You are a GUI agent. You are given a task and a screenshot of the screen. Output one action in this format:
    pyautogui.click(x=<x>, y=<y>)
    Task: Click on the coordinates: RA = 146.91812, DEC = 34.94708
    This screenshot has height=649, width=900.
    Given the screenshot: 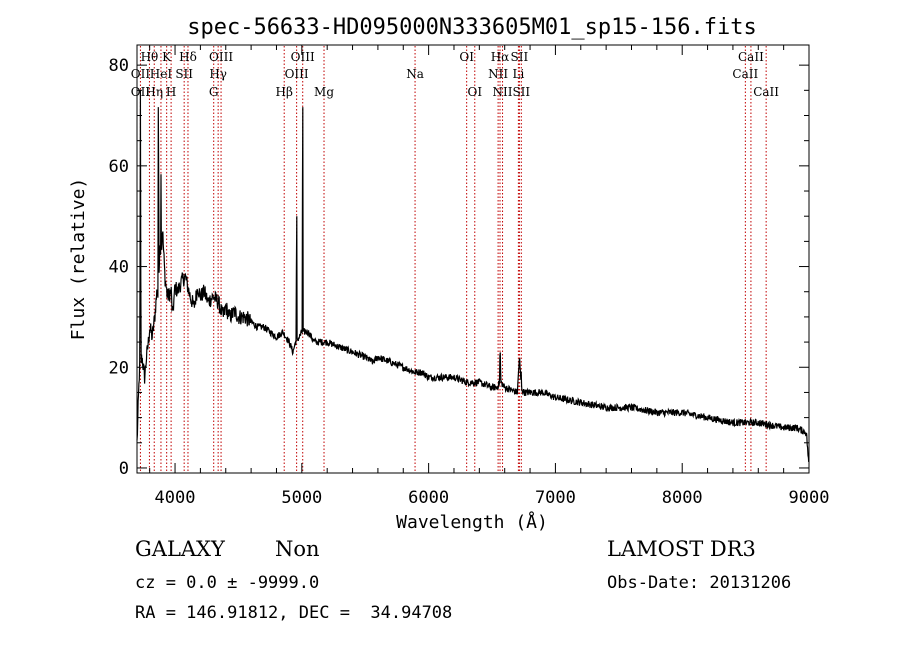 What is the action you would take?
    pyautogui.click(x=294, y=613)
    